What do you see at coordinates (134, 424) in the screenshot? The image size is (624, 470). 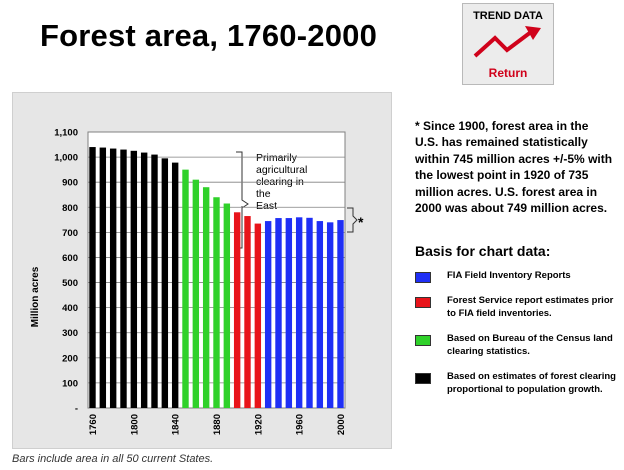 I see `x-tick-label: 1800` at bounding box center [134, 424].